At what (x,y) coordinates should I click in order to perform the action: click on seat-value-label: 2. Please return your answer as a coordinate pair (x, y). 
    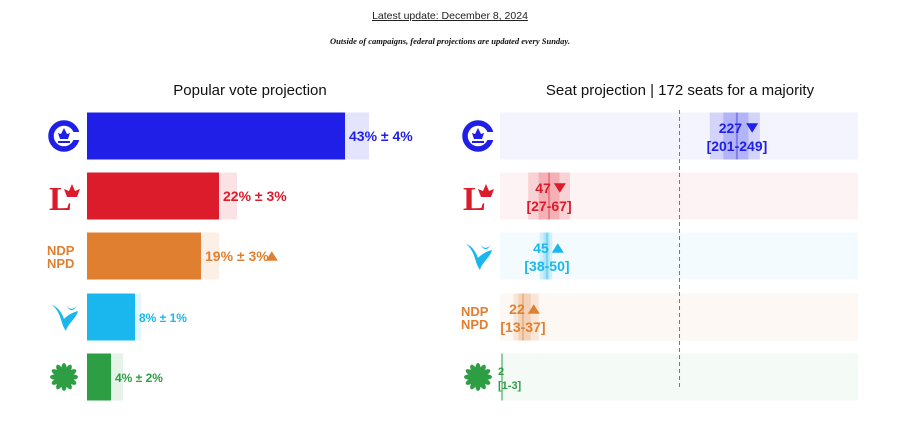
    Looking at the image, I should click on (501, 372).